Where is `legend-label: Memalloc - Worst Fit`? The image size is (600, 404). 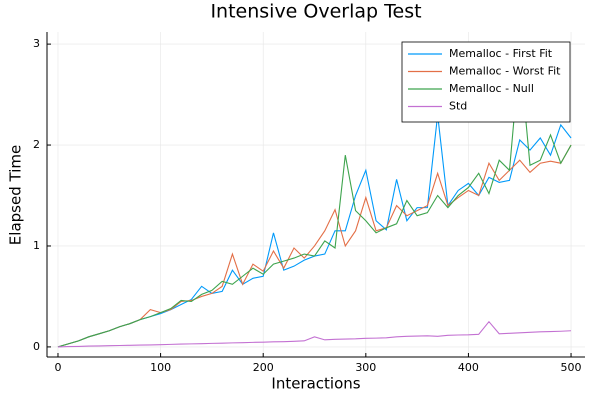
legend-label: Memalloc - Worst Fit is located at coordinates (505, 71).